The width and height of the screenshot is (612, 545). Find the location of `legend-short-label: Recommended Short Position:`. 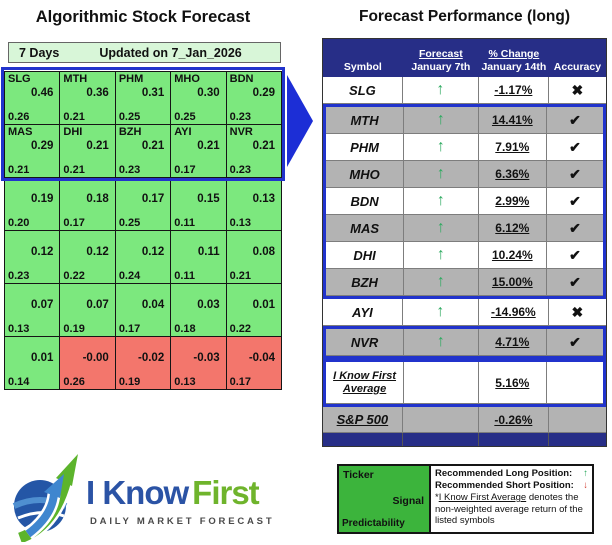

legend-short-label: Recommended Short Position: is located at coordinates (504, 485).